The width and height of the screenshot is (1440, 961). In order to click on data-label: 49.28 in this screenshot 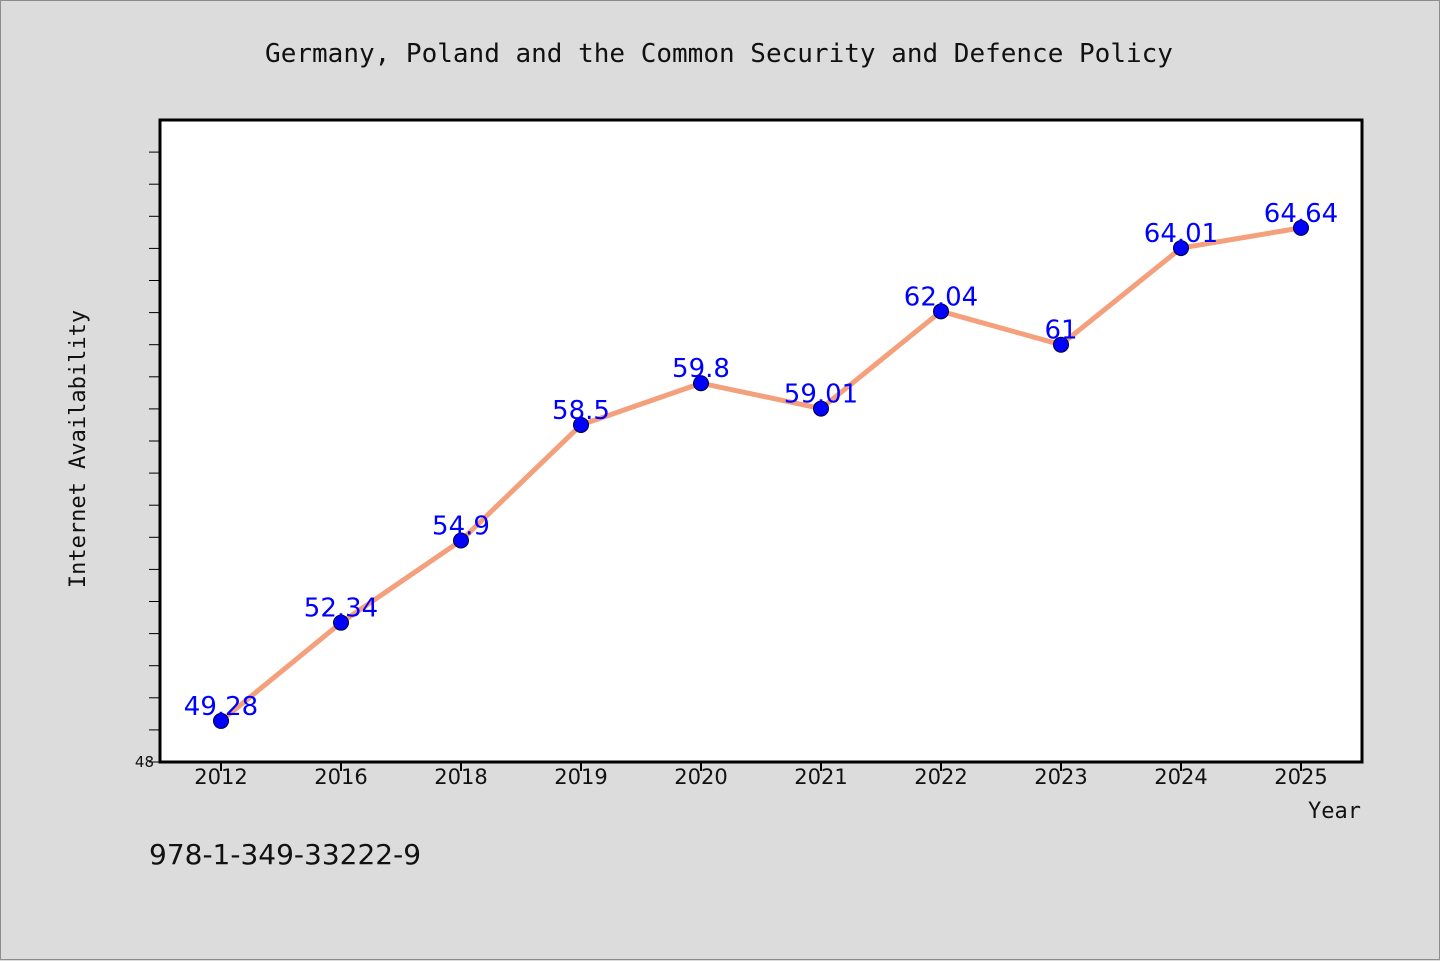, I will do `click(221, 707)`.